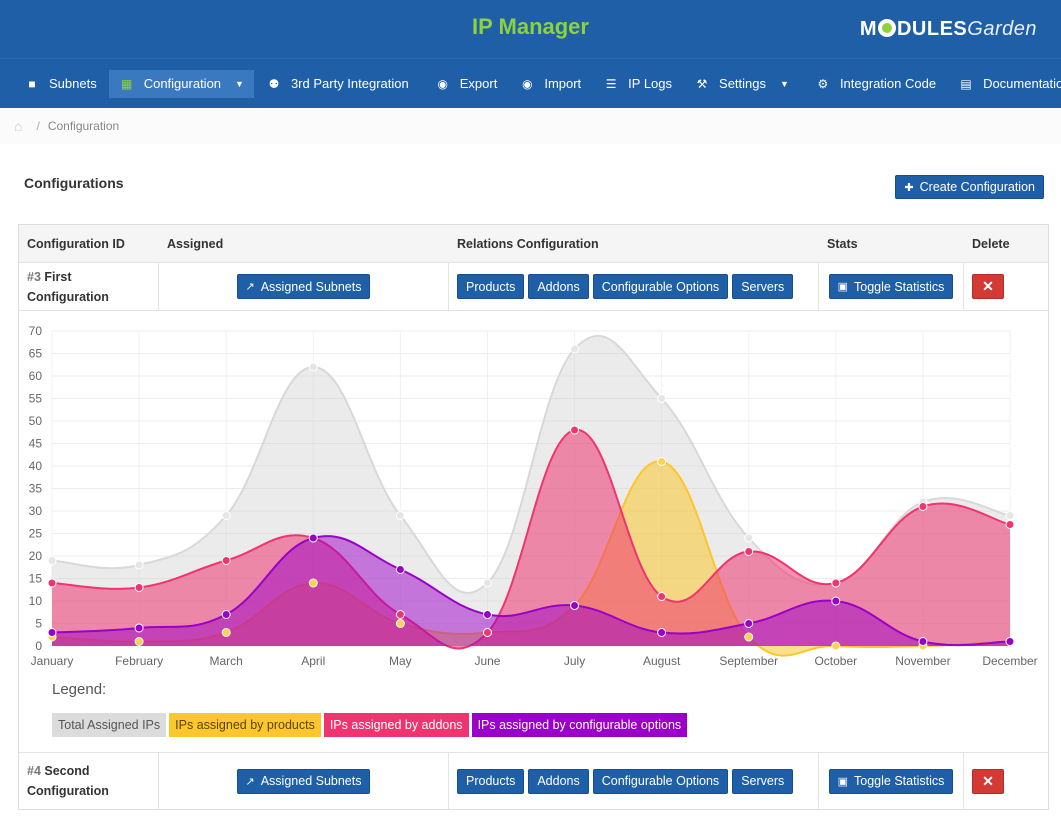  What do you see at coordinates (274, 83) in the screenshot?
I see `users-icon: ⚉` at bounding box center [274, 83].